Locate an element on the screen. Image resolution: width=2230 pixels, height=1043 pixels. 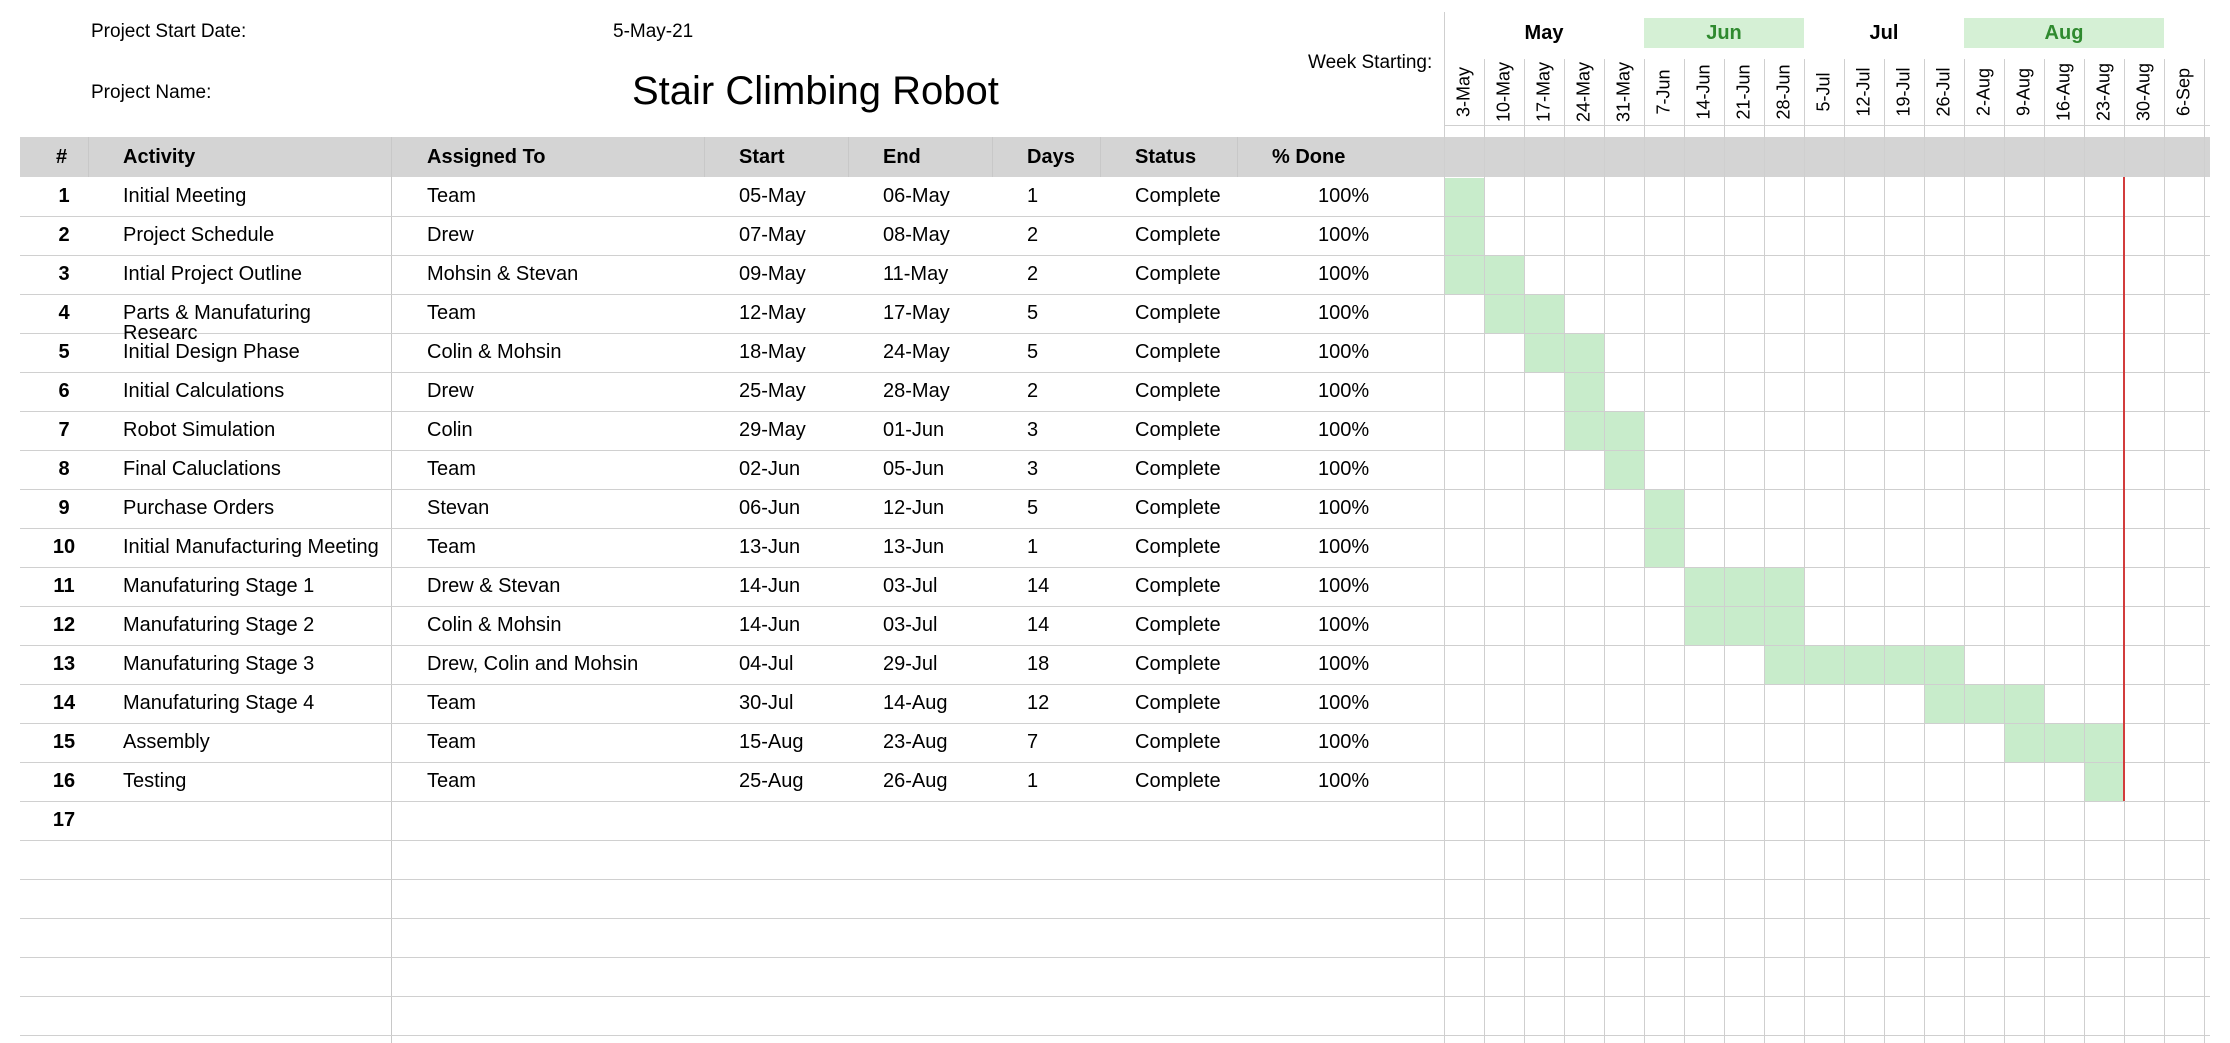
task-activity-cell: Intial Project Outline is located at coordinates (212, 274).